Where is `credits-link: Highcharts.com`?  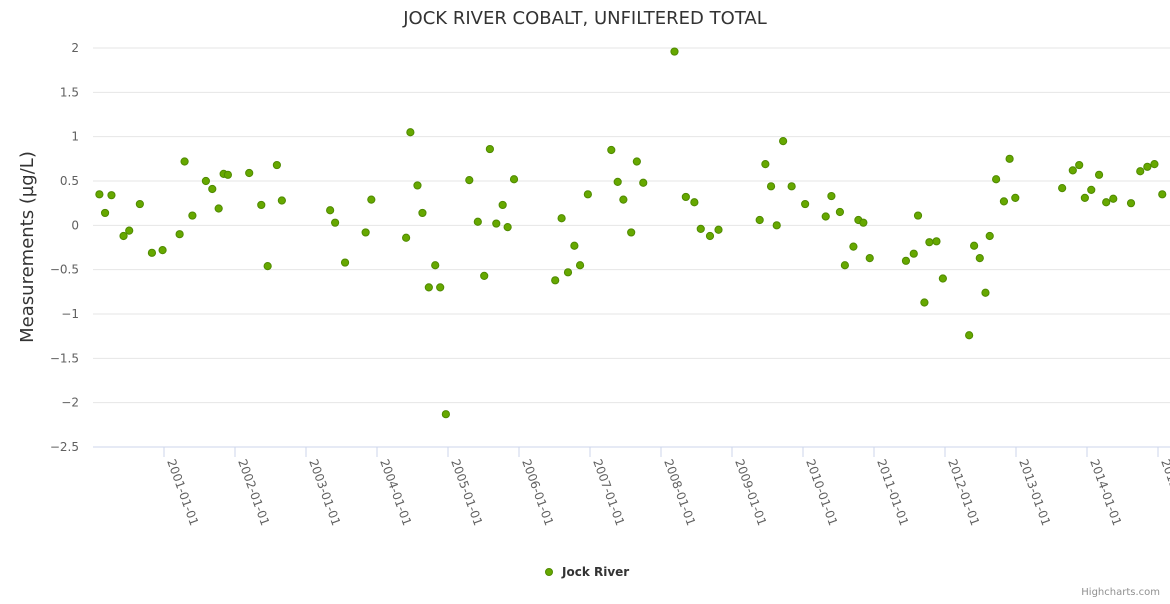
credits-link: Highcharts.com is located at coordinates (1120, 592).